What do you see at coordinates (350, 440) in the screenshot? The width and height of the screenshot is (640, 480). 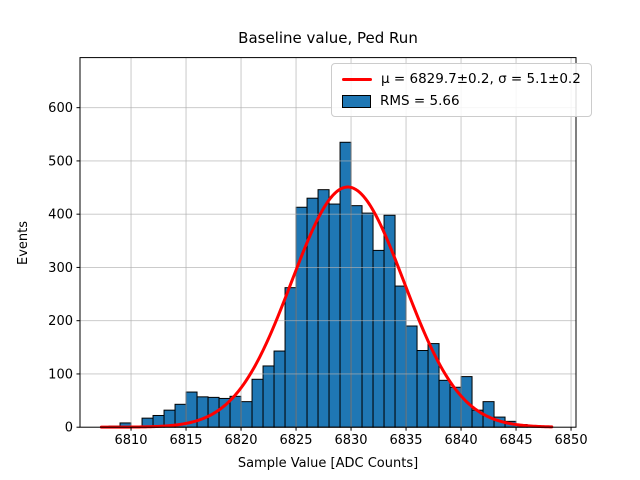 I see `x-tick-label: 6830` at bounding box center [350, 440].